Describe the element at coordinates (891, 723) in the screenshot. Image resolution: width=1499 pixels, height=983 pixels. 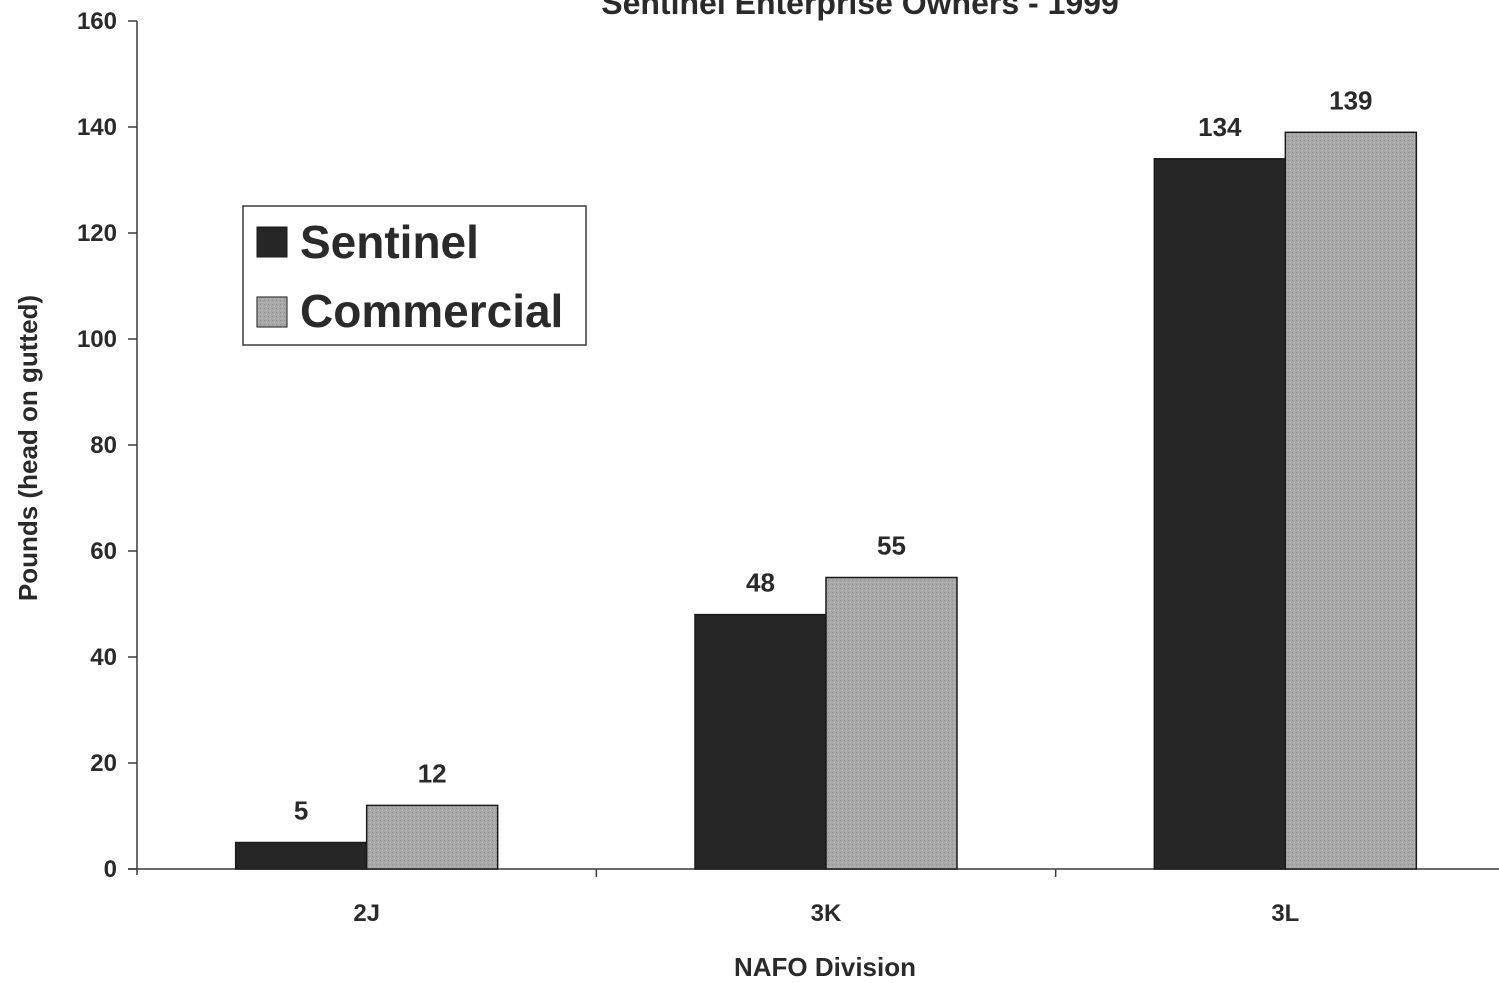
I see `bar-commercial-3k` at that location.